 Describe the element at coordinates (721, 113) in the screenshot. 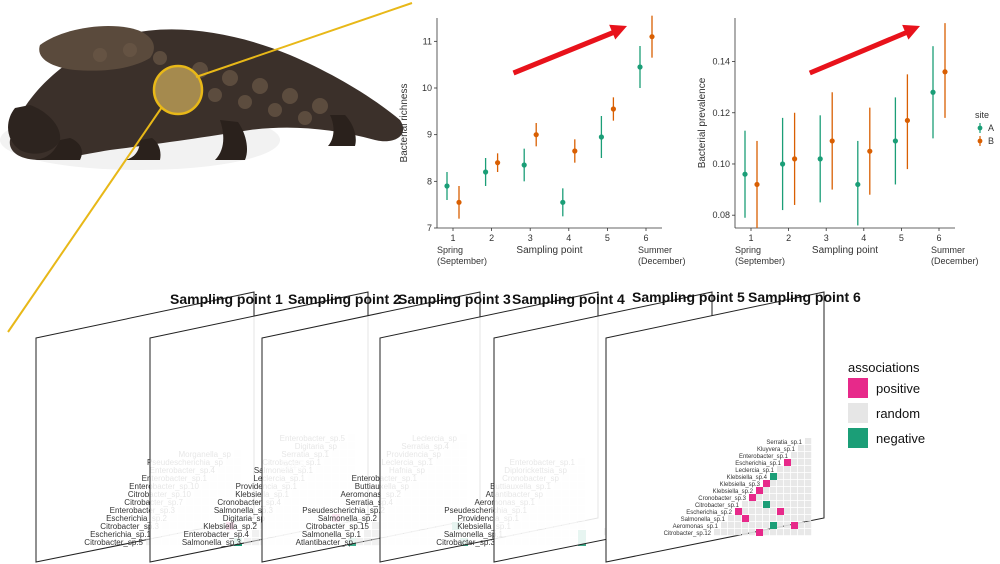

I see `y-tick-label: 0.12` at that location.